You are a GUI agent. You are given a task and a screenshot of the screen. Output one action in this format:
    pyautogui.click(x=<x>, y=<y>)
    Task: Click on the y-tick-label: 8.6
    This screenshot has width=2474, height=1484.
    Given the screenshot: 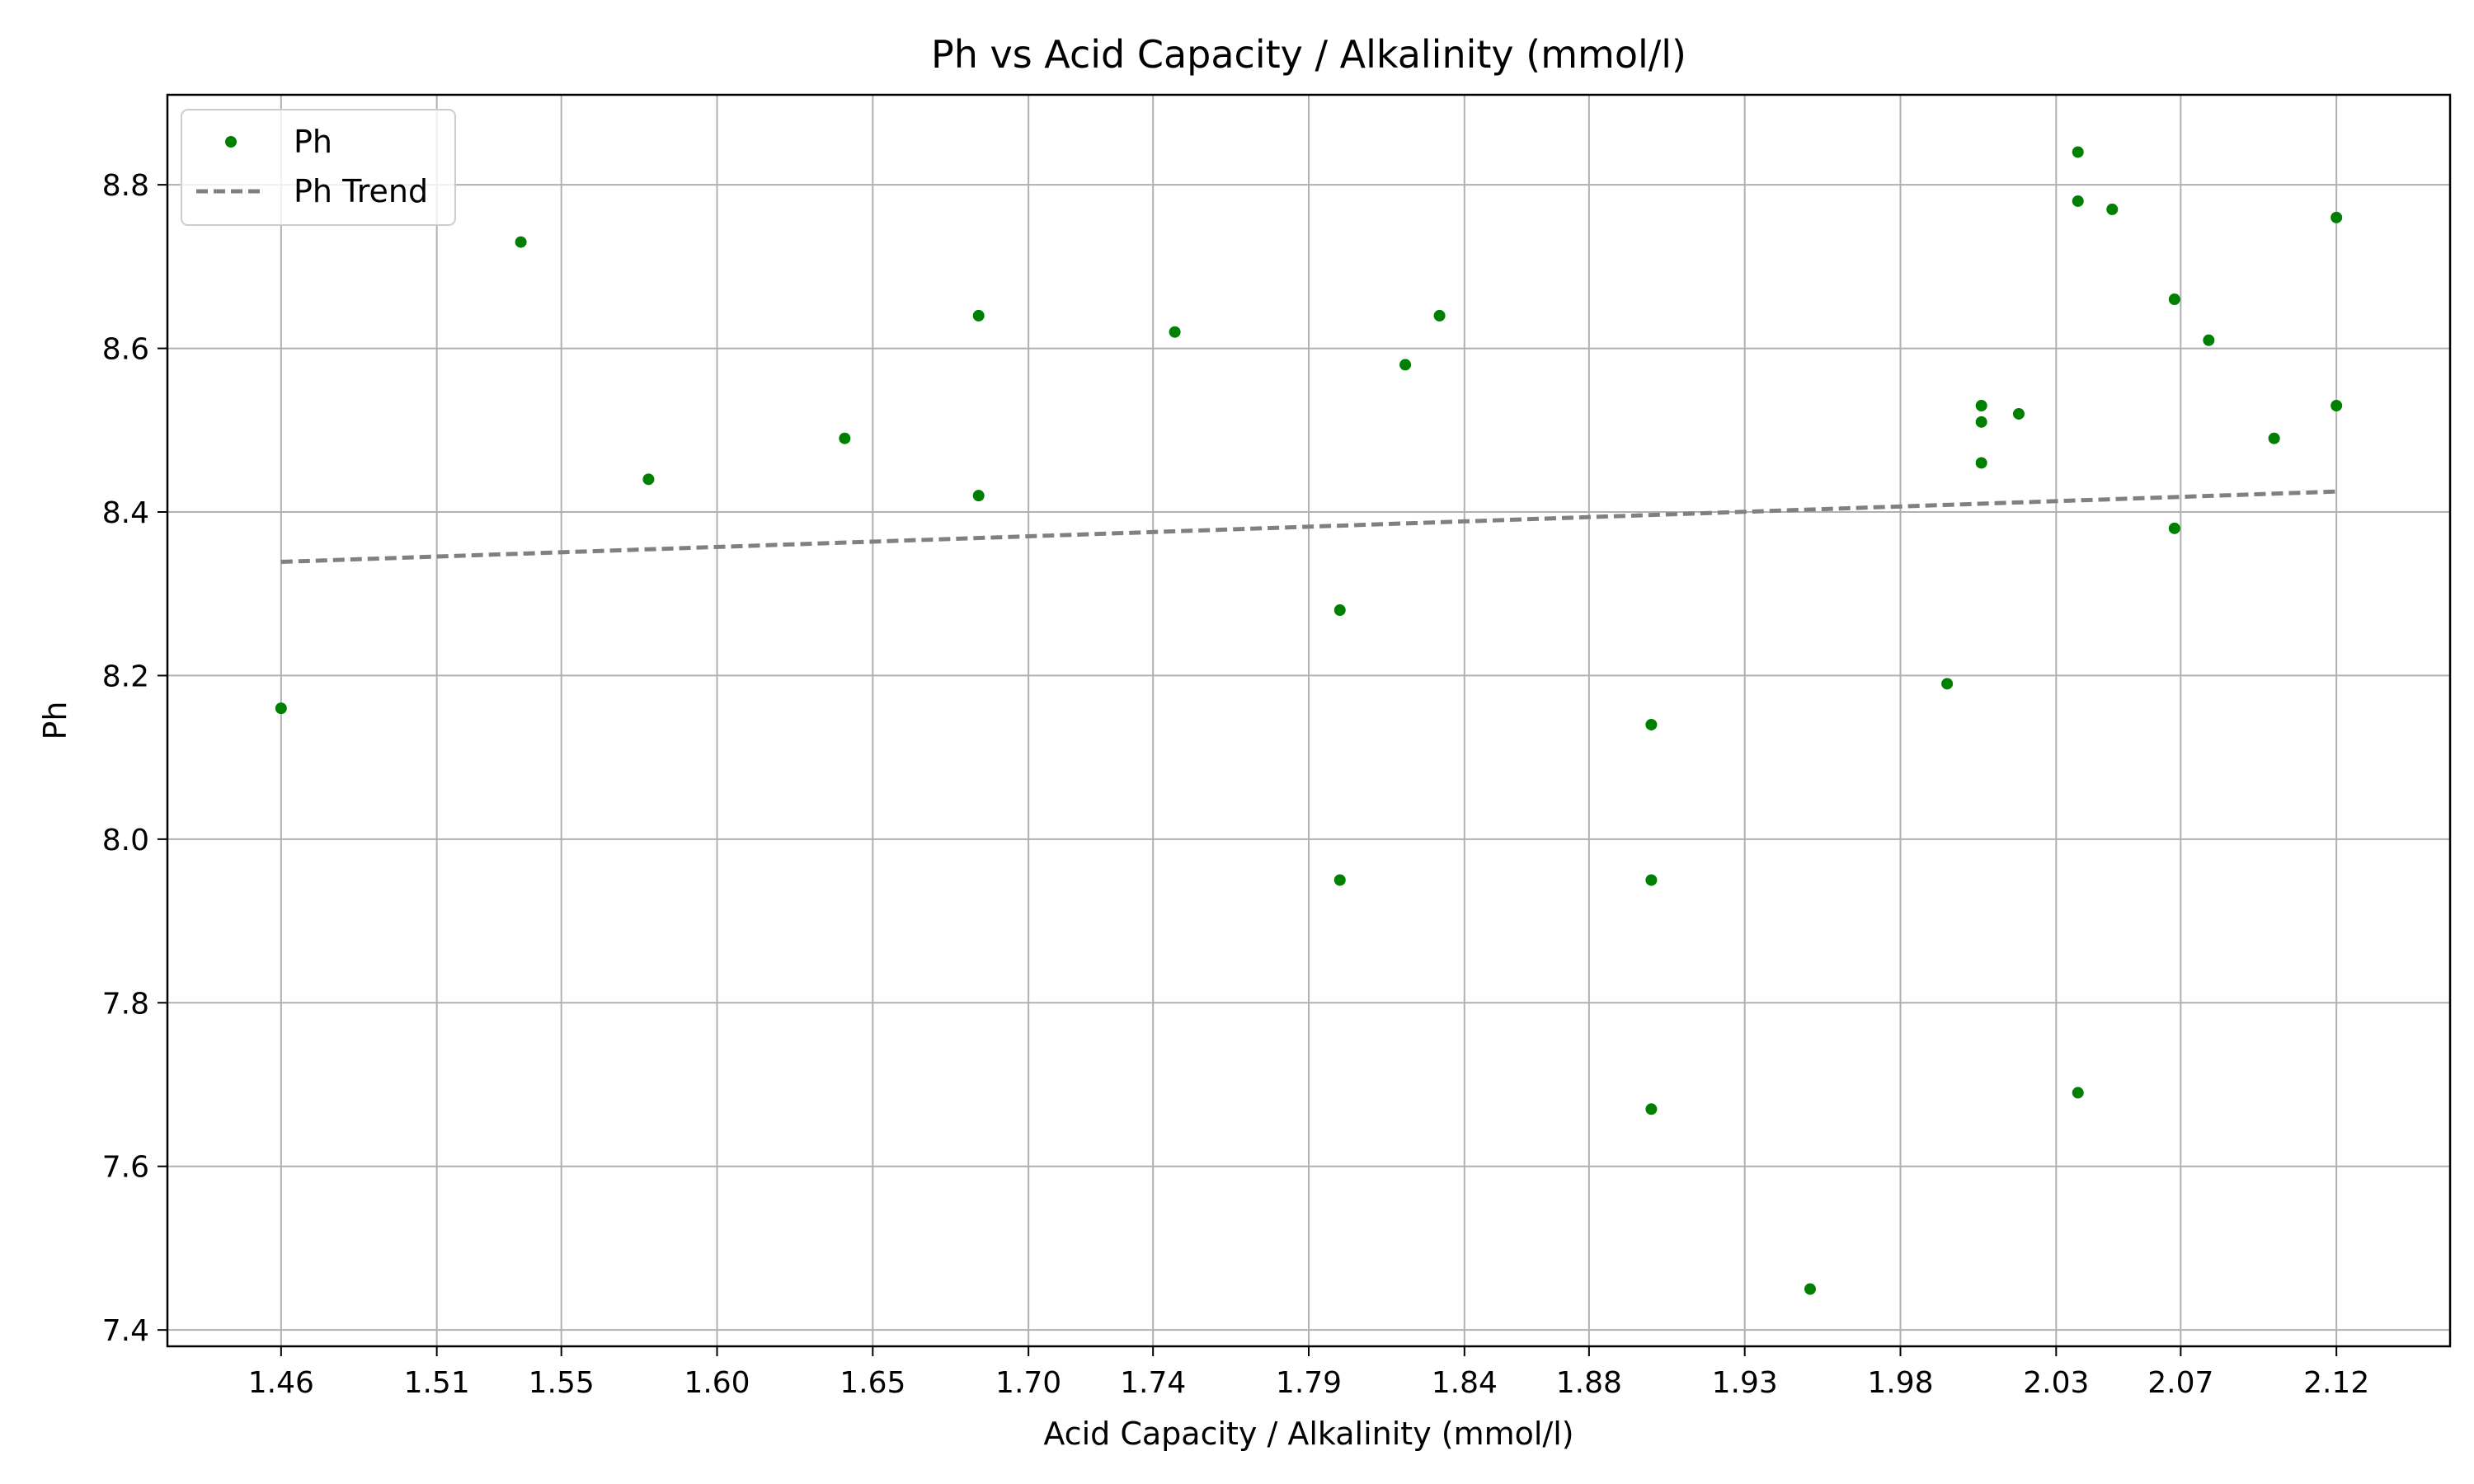 What is the action you would take?
    pyautogui.click(x=125, y=350)
    